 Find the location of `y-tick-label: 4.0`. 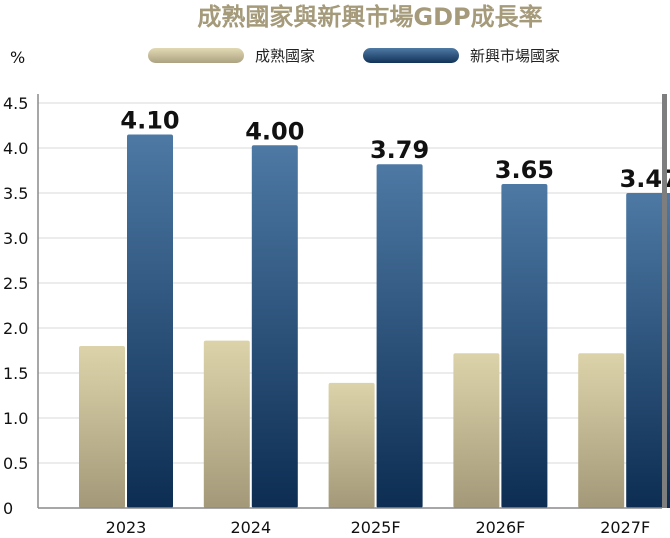

y-tick-label: 4.0 is located at coordinates (15, 148).